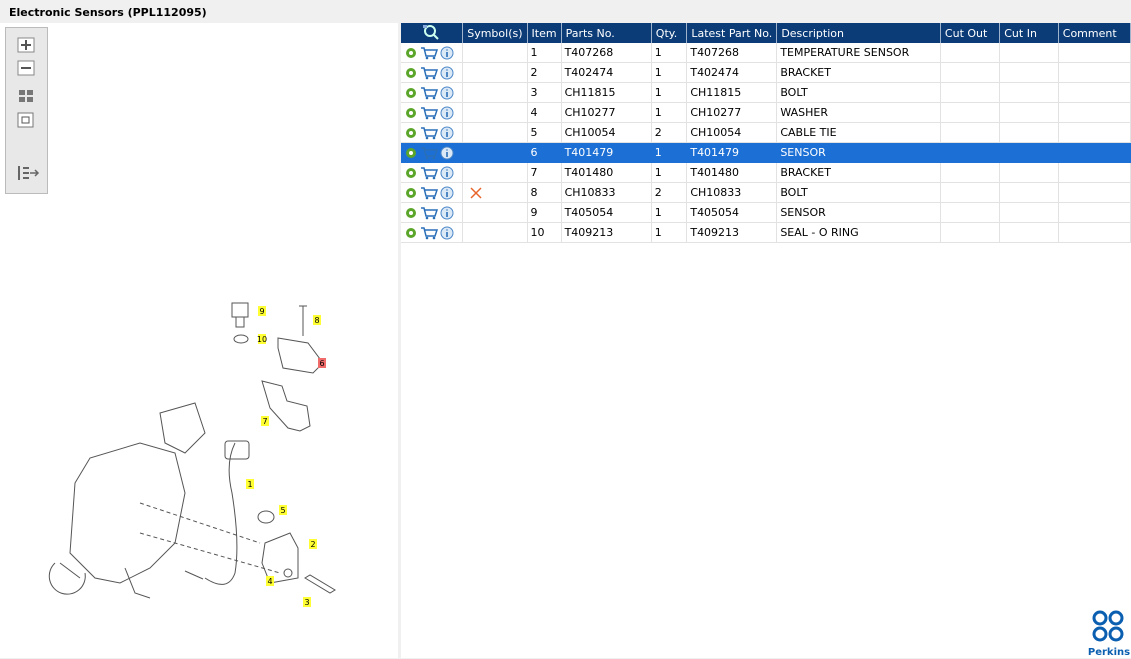  I want to click on callout: 3, so click(307, 602).